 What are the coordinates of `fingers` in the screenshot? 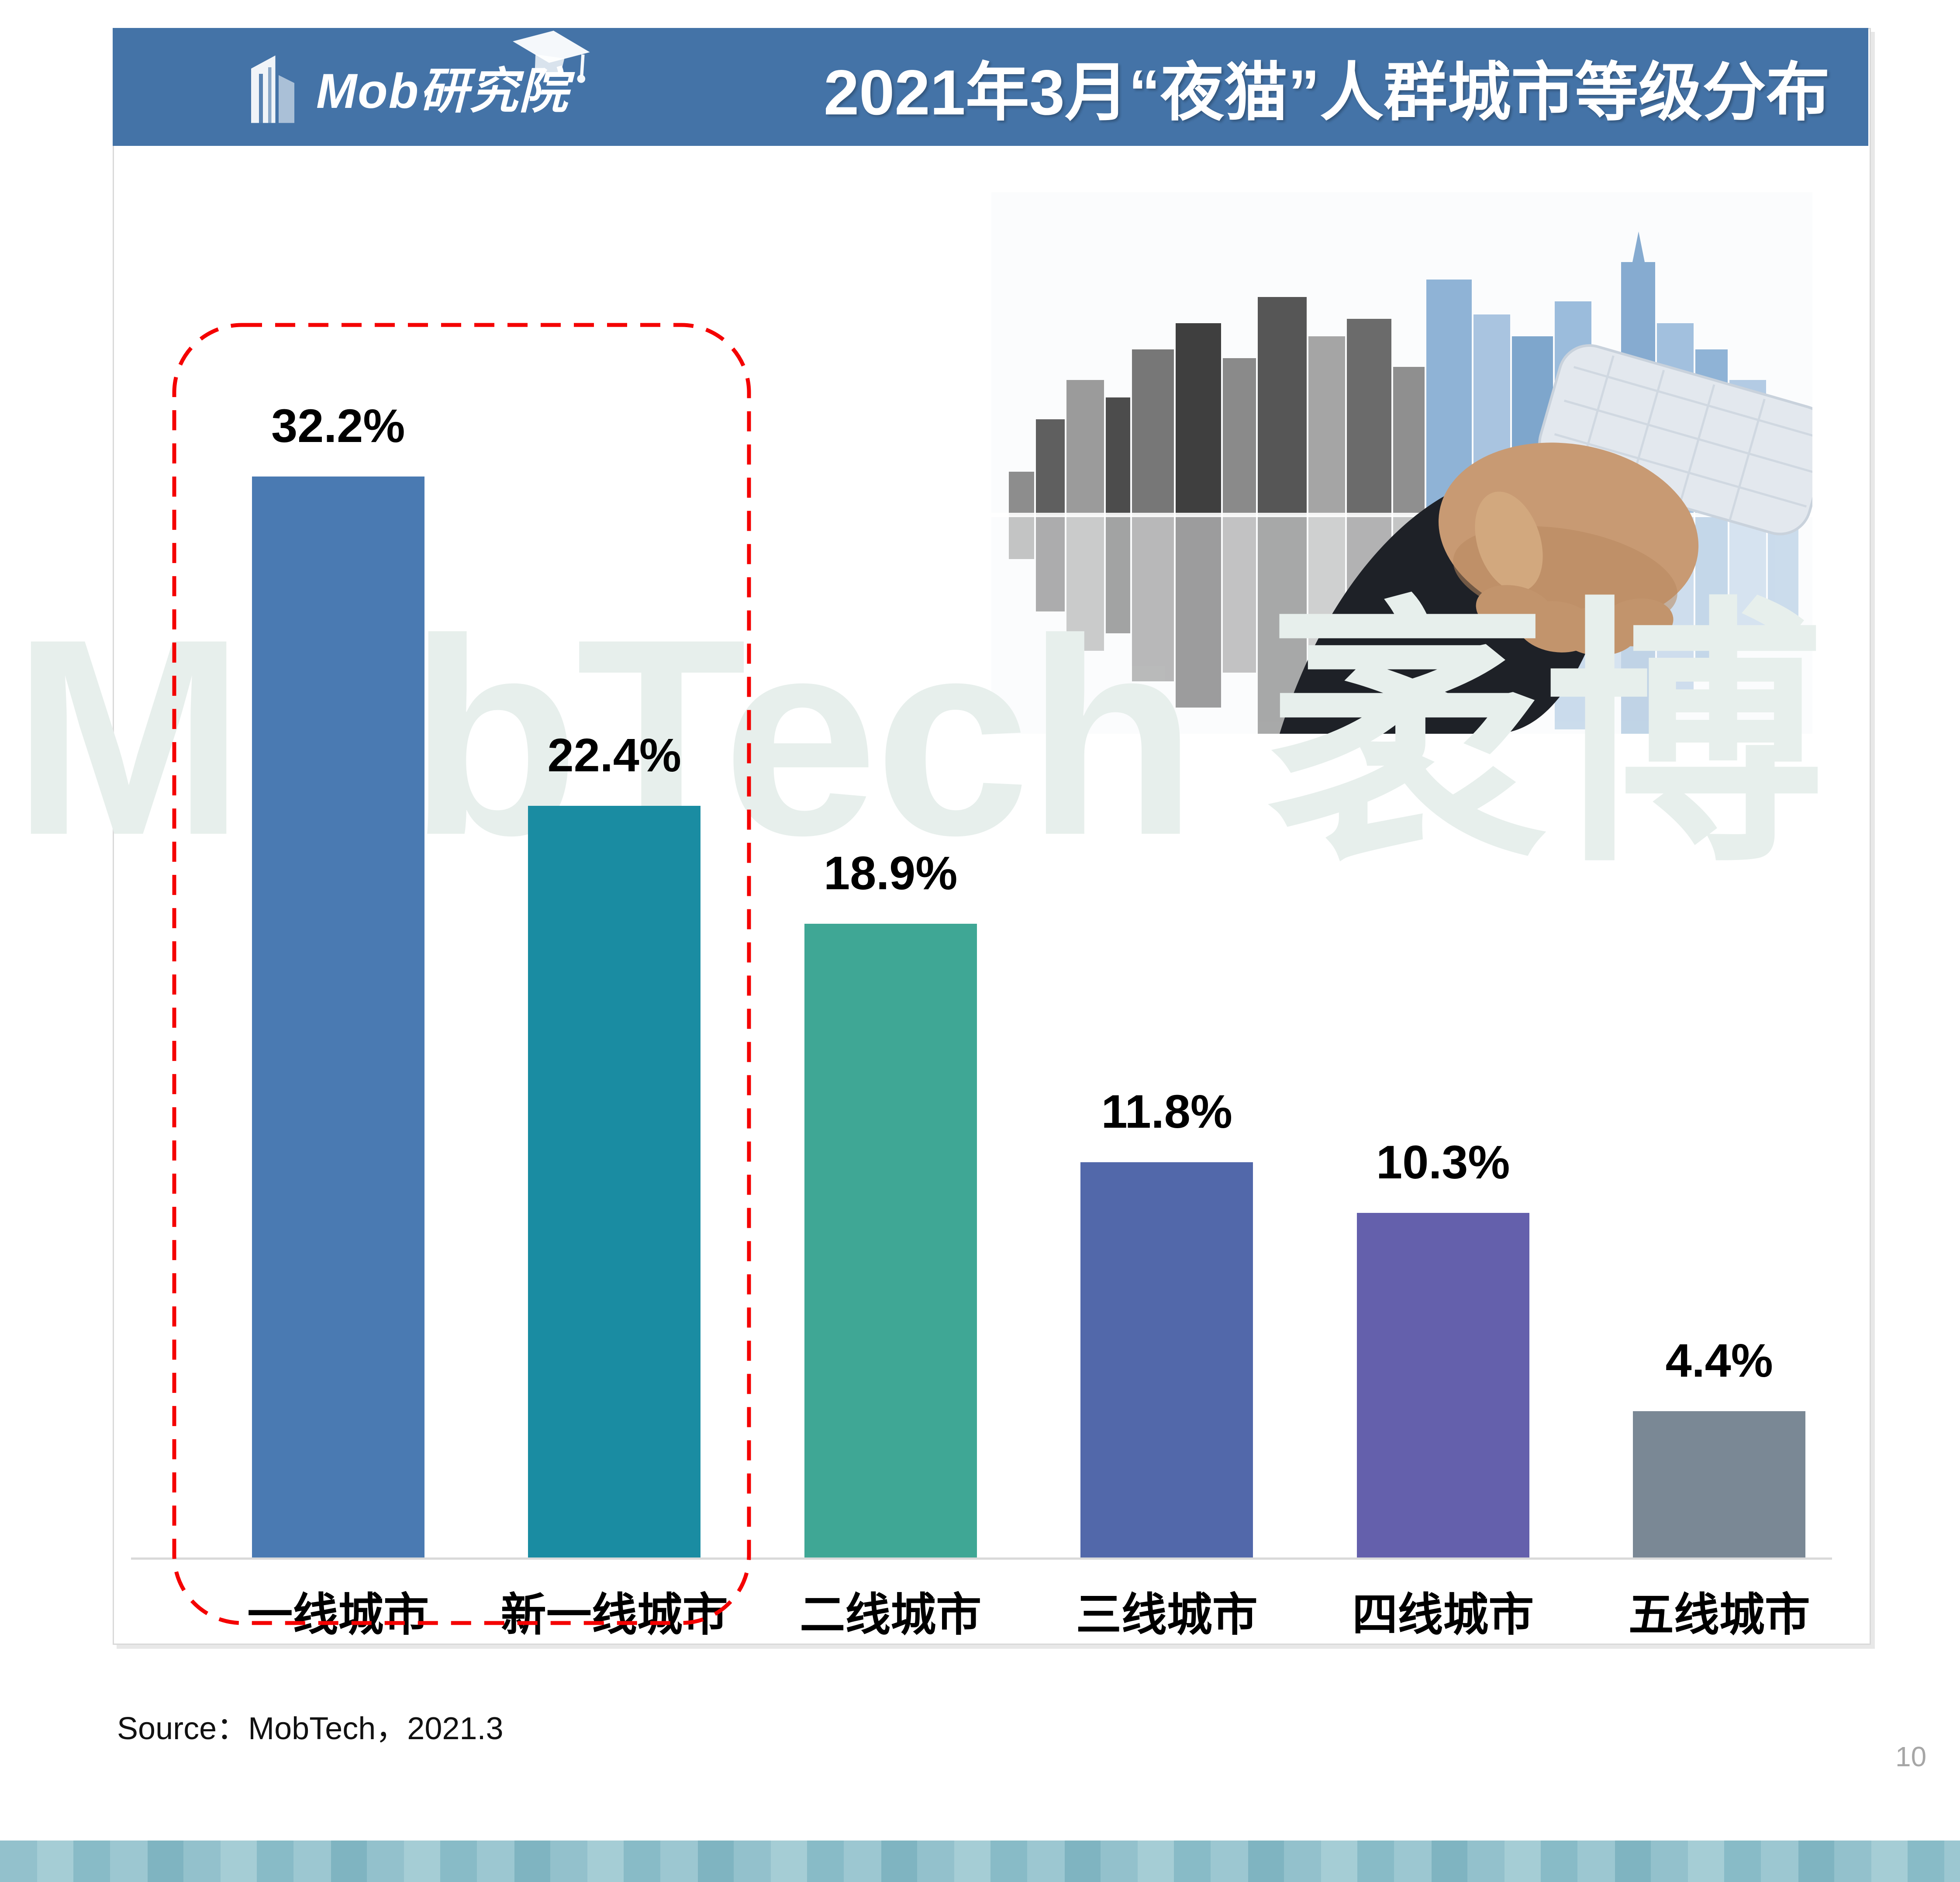 It's located at (1575, 620).